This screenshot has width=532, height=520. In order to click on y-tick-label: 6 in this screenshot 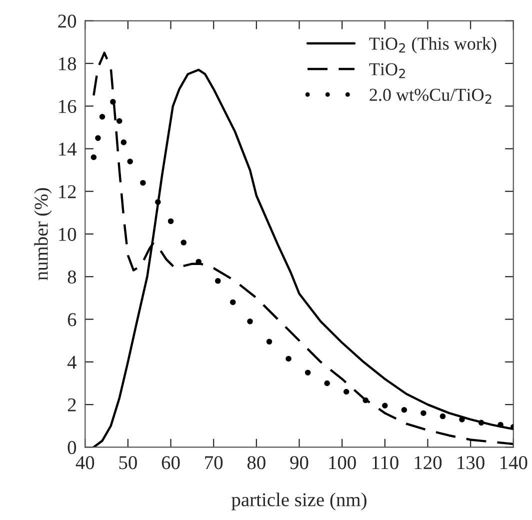, I will do `click(72, 319)`.